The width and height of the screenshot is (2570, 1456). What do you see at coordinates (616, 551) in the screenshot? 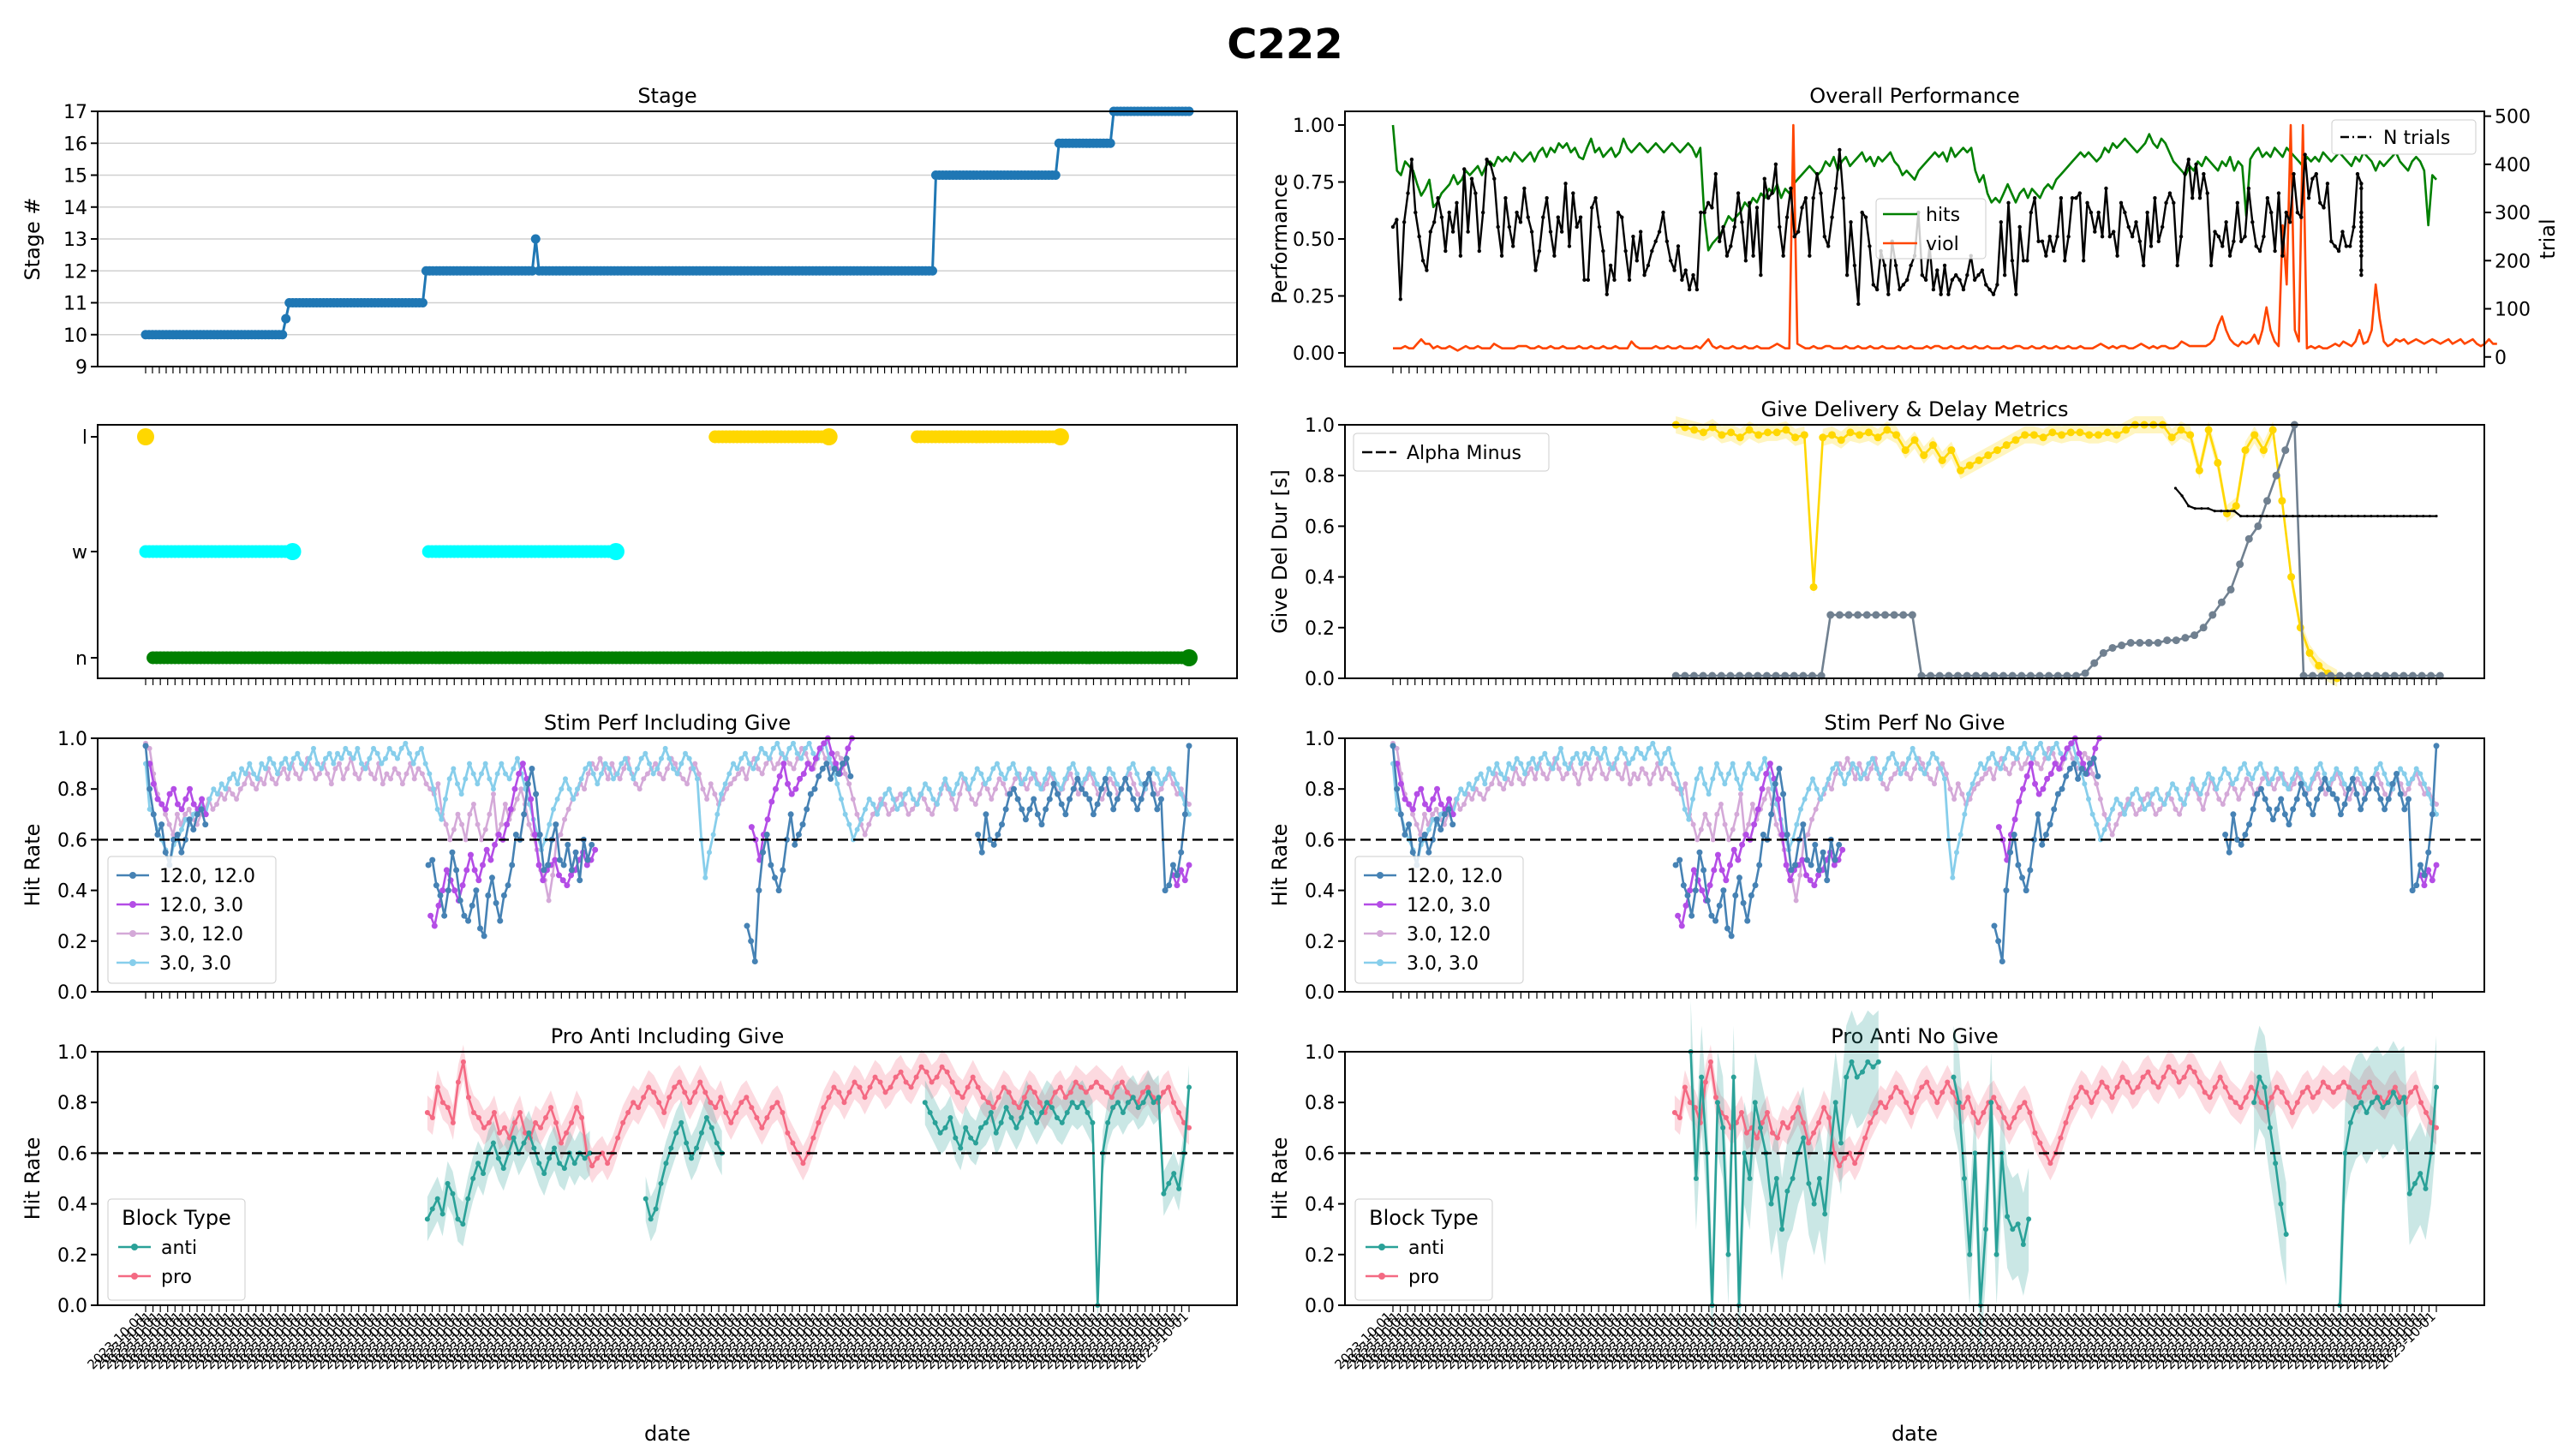
I see `side-point-w` at bounding box center [616, 551].